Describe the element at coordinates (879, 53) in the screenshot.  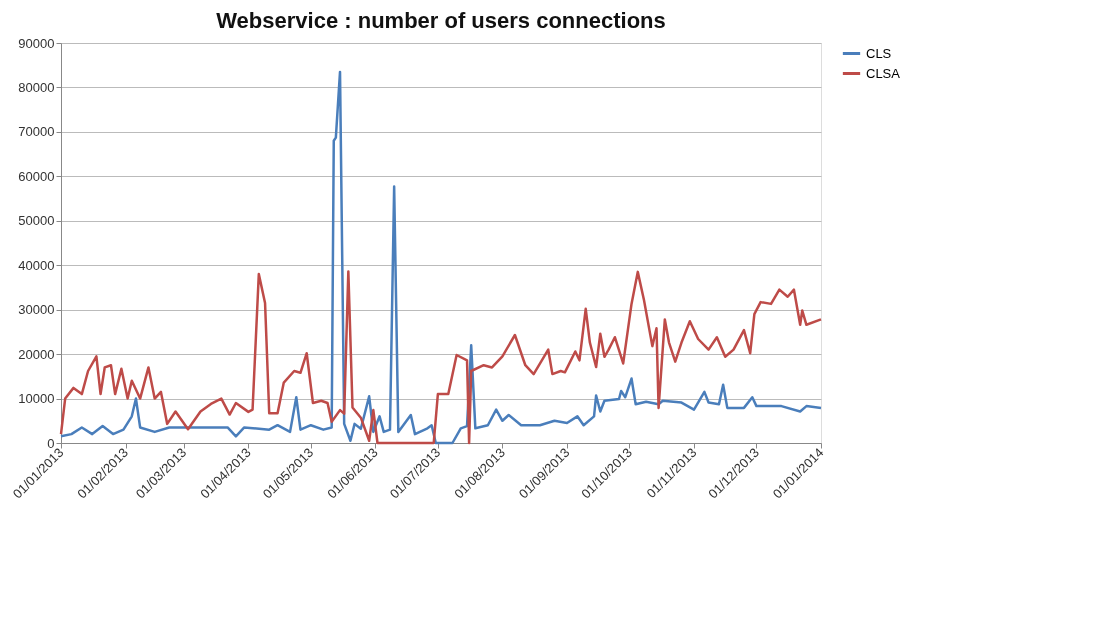
I see `legend-label: CLS` at that location.